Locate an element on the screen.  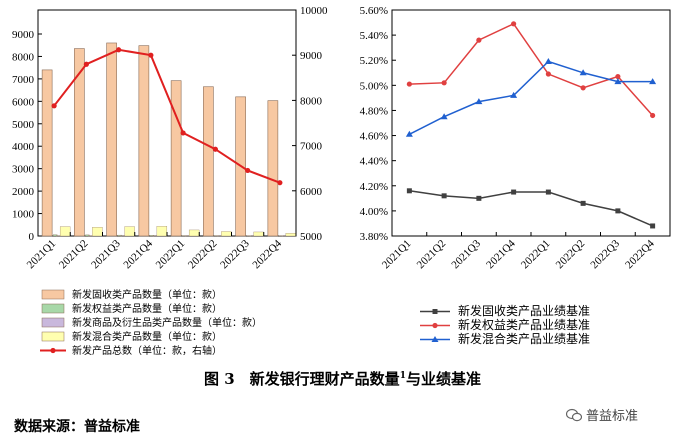
caption-superscript: 1 is located at coordinates (402, 376).